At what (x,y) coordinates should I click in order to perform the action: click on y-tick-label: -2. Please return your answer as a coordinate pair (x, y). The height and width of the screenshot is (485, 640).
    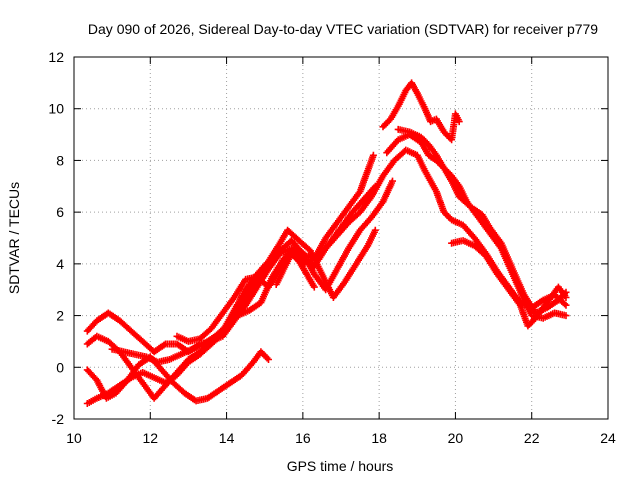
    Looking at the image, I should click on (58, 419).